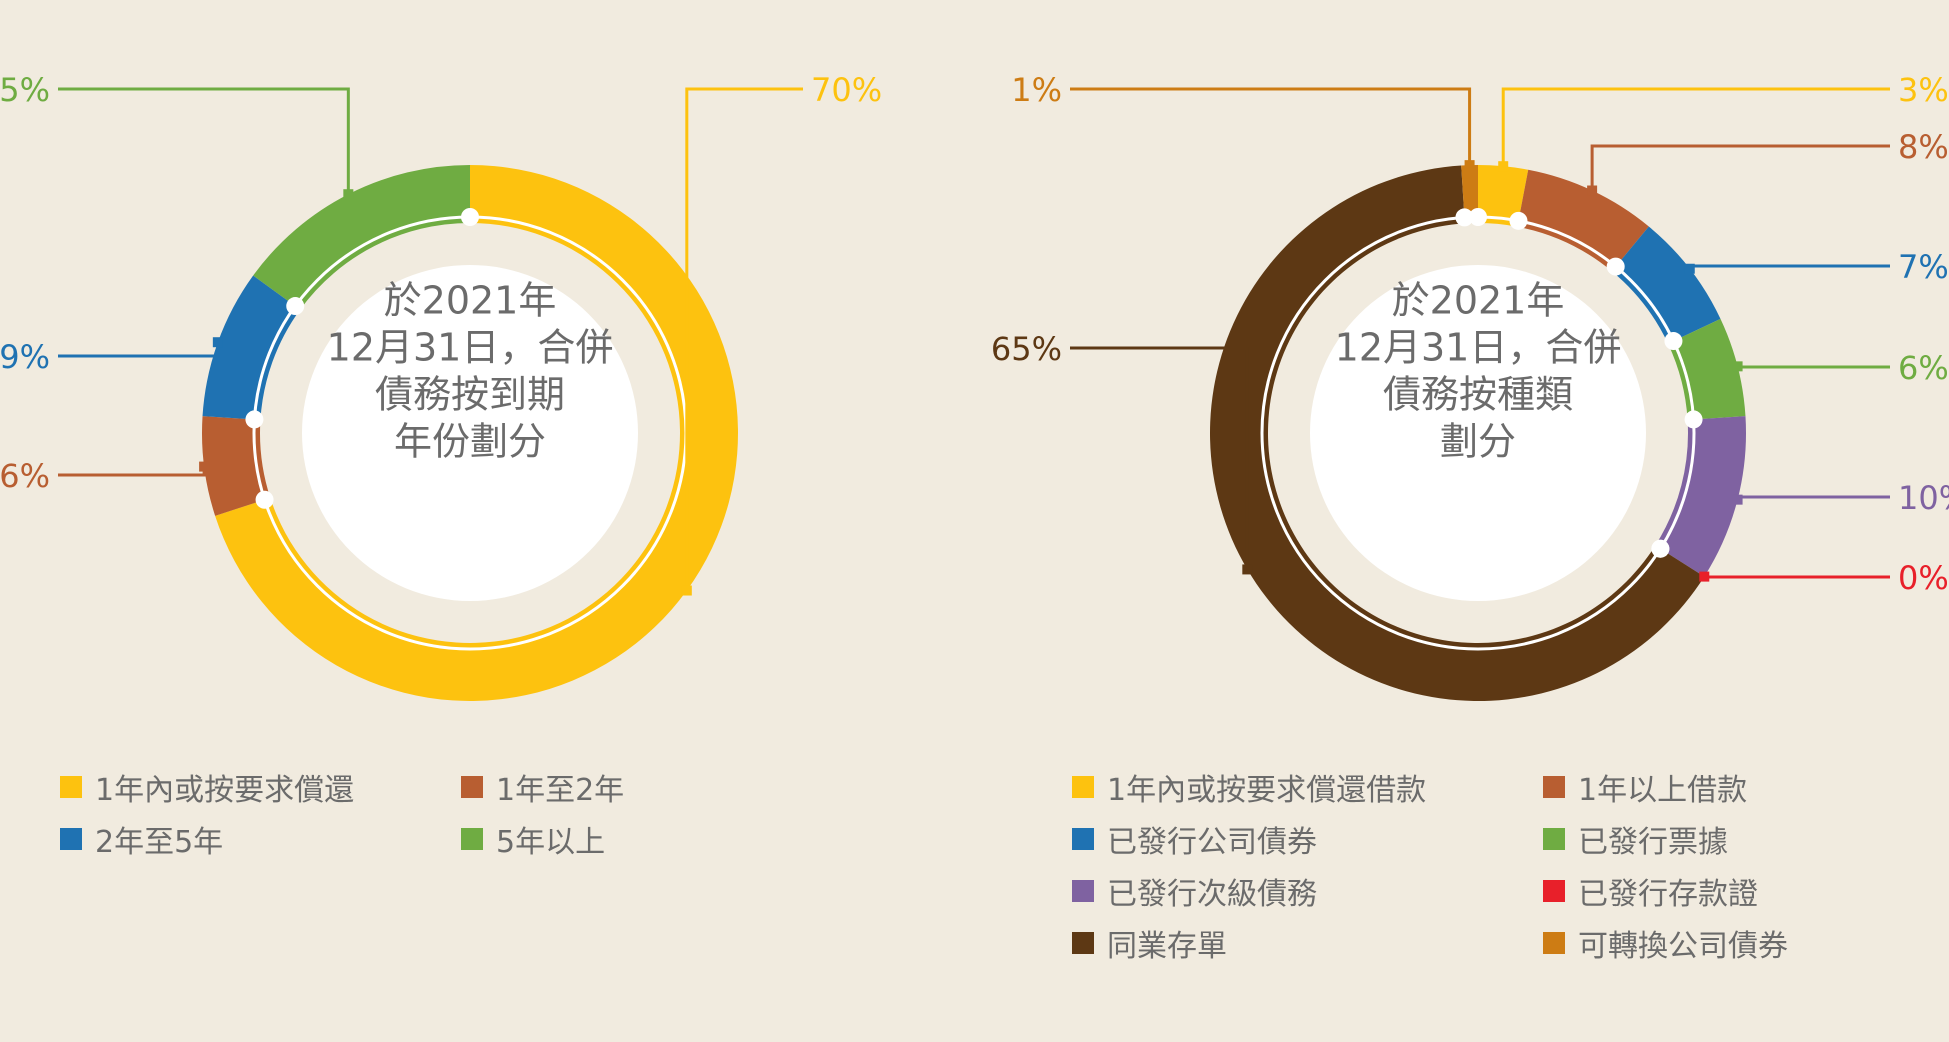 The image size is (1949, 1042). I want to click on legend-item-subordinated-debt: 已發行次級債務, so click(1194, 891).